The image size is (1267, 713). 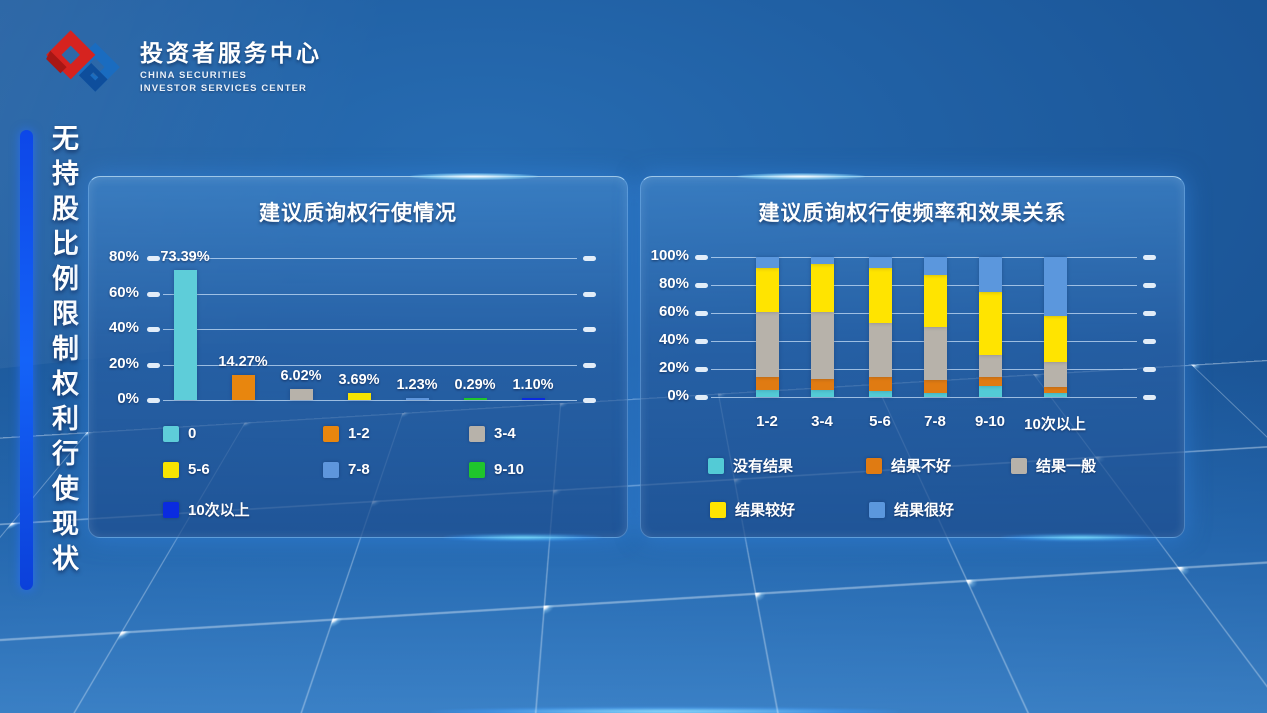 What do you see at coordinates (665, 710) in the screenshot?
I see `bottom-edge-glow` at bounding box center [665, 710].